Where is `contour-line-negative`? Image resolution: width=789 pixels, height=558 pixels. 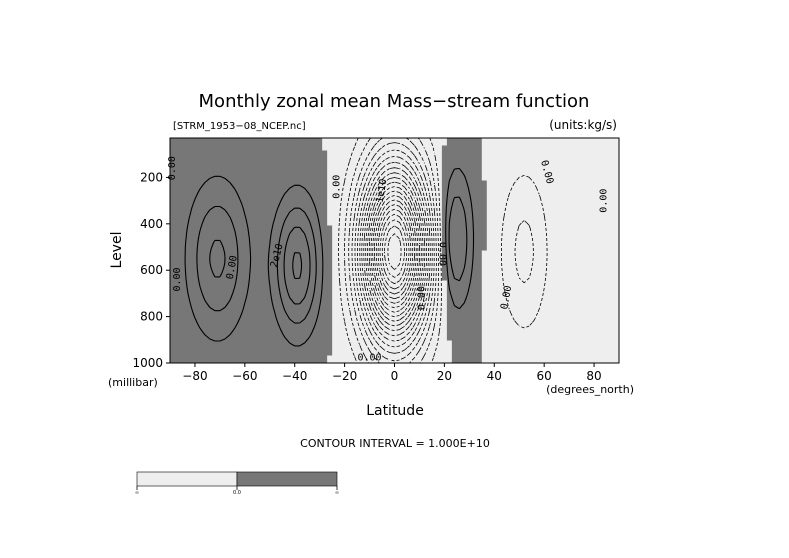
contour-line-negative is located at coordinates (443, 250).